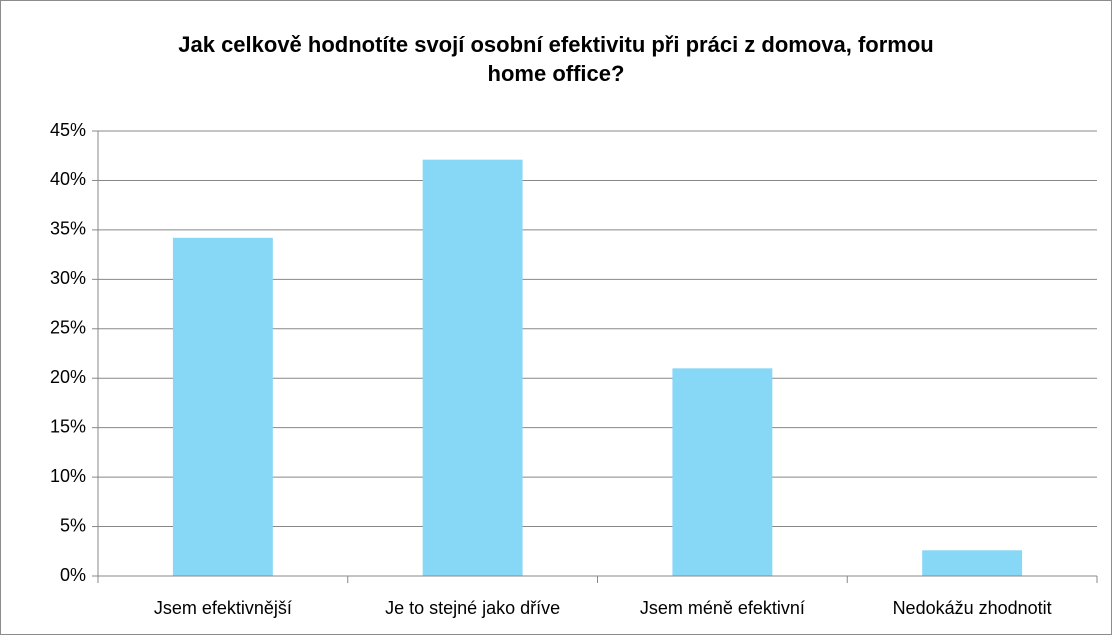 Image resolution: width=1113 pixels, height=636 pixels. Describe the element at coordinates (68, 476) in the screenshot. I see `y-tick-label: 10%` at that location.